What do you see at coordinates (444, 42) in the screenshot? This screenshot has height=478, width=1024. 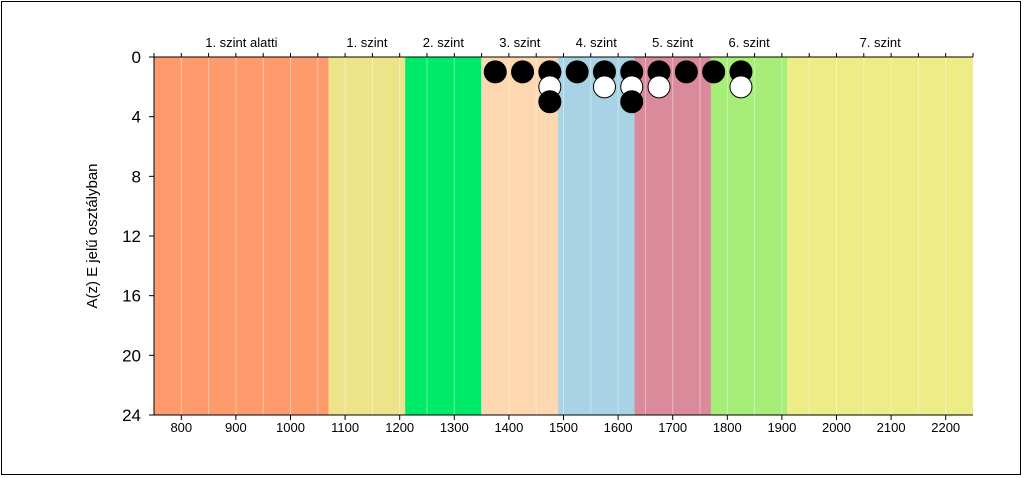 I see `level-label-3: 2. szint` at bounding box center [444, 42].